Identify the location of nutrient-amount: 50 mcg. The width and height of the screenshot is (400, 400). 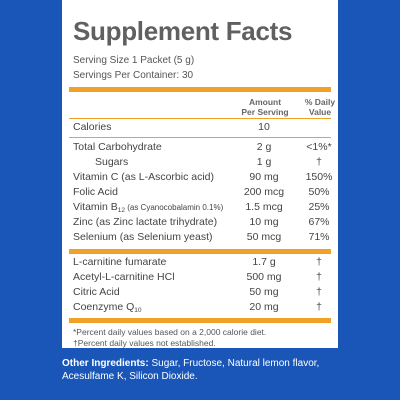
(264, 237).